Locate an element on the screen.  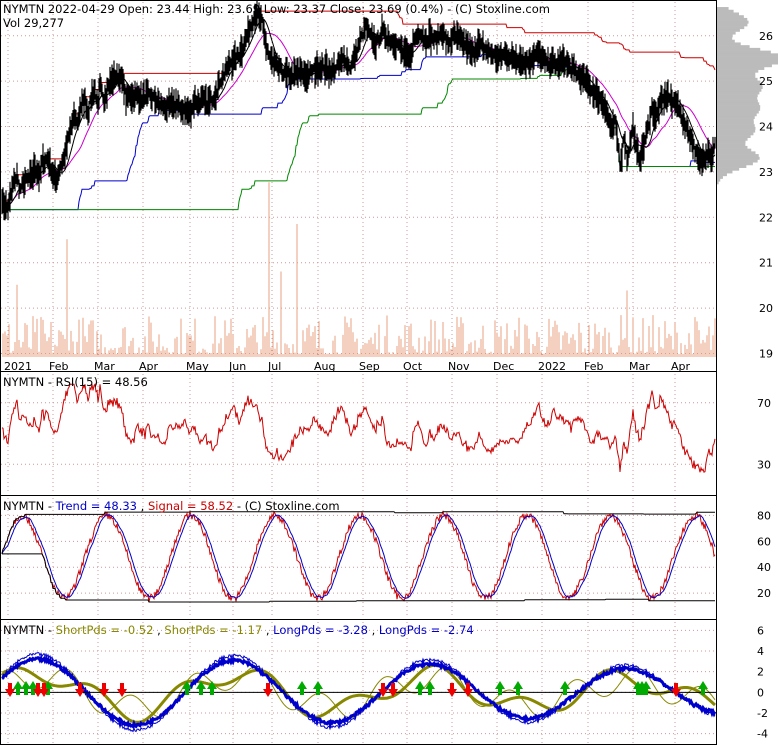
indicator-y-tick-label: 2 is located at coordinates (760, 672).